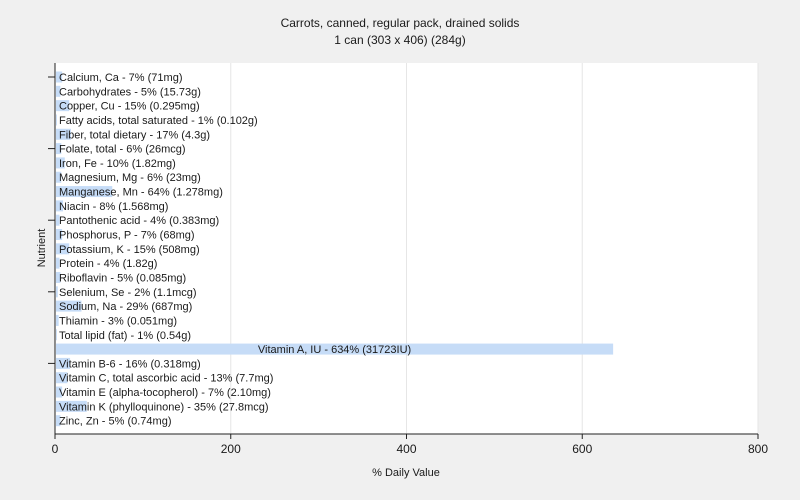 The image size is (800, 500). I want to click on bar-label: Potassium, K - 15% (508mg), so click(129, 250).